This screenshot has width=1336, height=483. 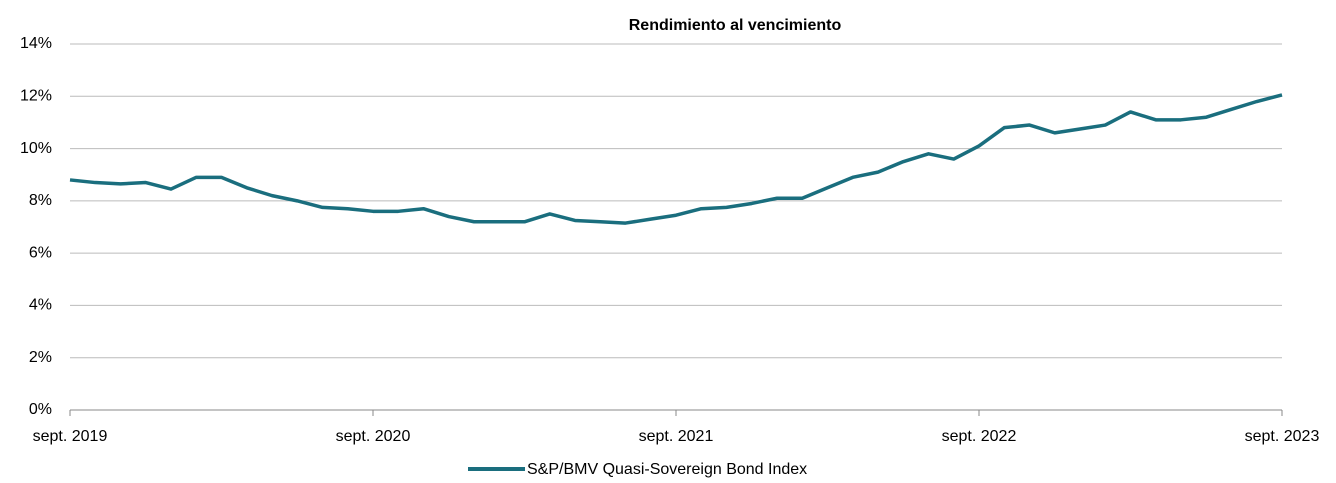 I want to click on x-tick-label: sept. 2022, so click(x=979, y=436).